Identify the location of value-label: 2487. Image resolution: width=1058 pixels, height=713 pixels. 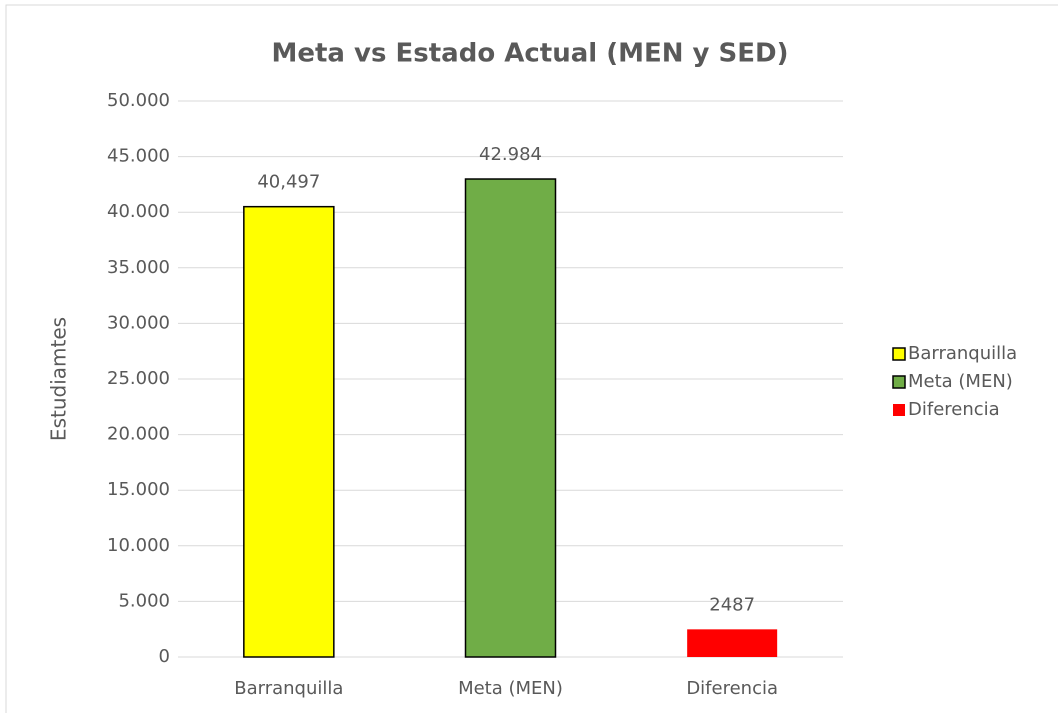
(732, 604).